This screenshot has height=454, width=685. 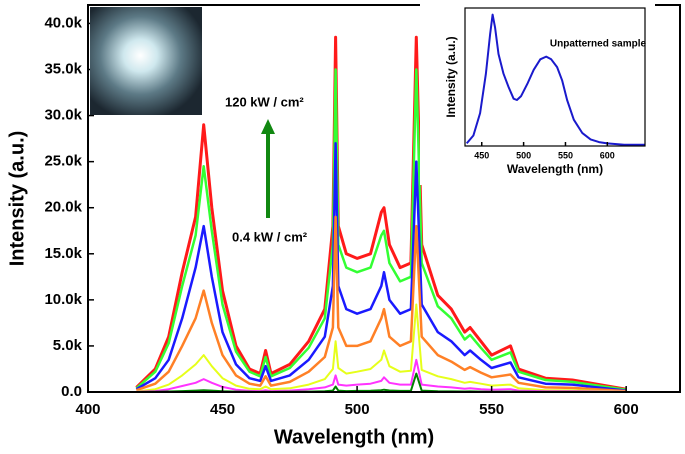 I want to click on plot-frame, so click(x=555, y=77).